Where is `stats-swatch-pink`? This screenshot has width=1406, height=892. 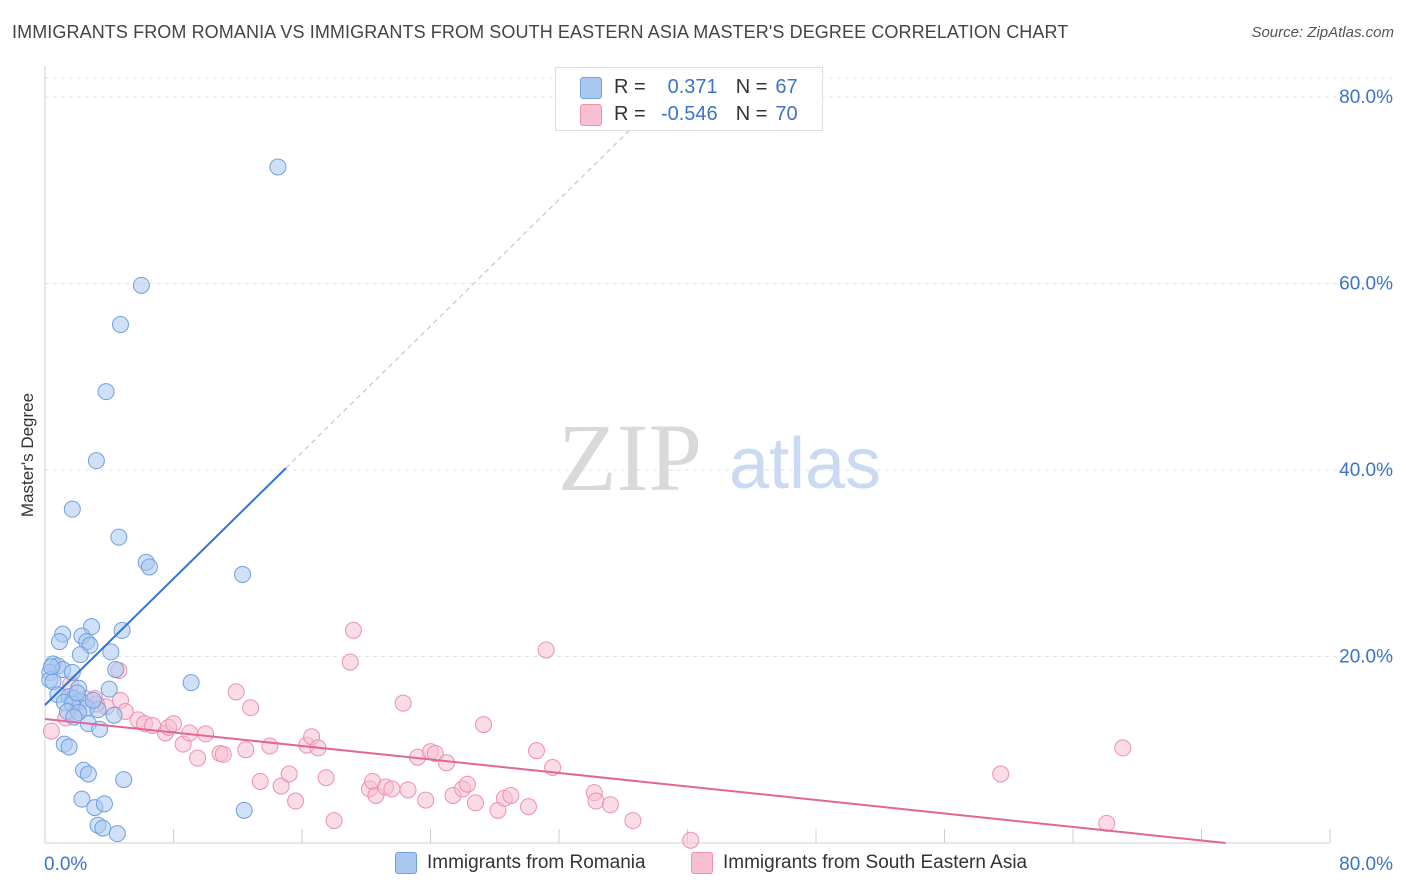 stats-swatch-pink is located at coordinates (591, 114).